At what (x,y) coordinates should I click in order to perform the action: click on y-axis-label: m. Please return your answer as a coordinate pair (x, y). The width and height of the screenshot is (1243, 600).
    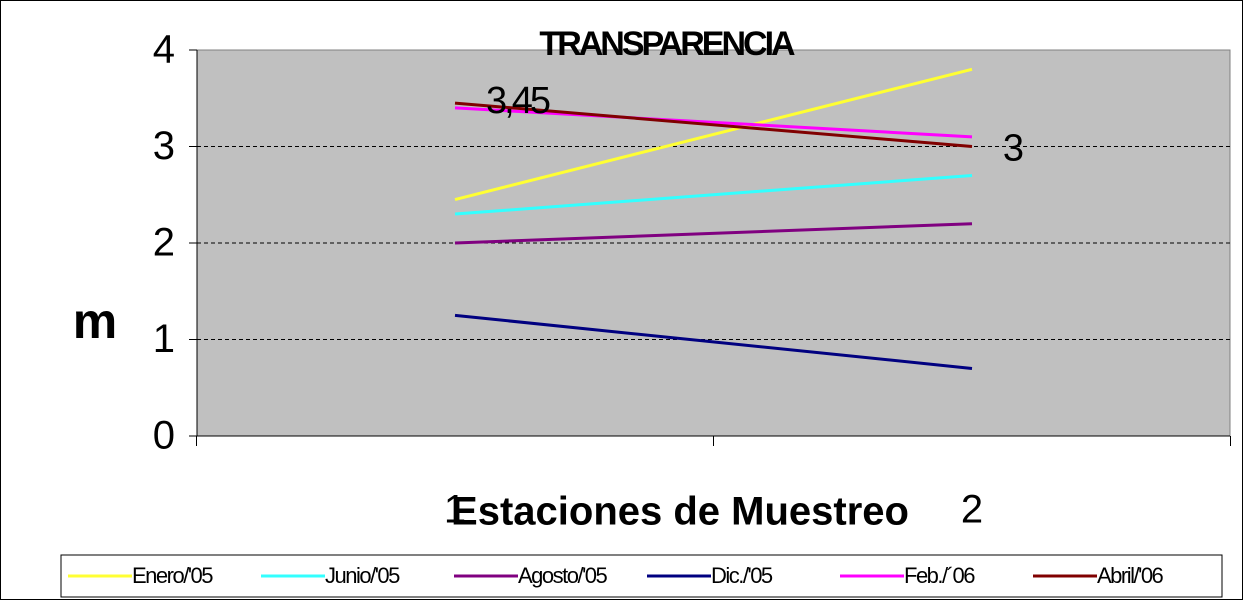
    Looking at the image, I should click on (95, 321).